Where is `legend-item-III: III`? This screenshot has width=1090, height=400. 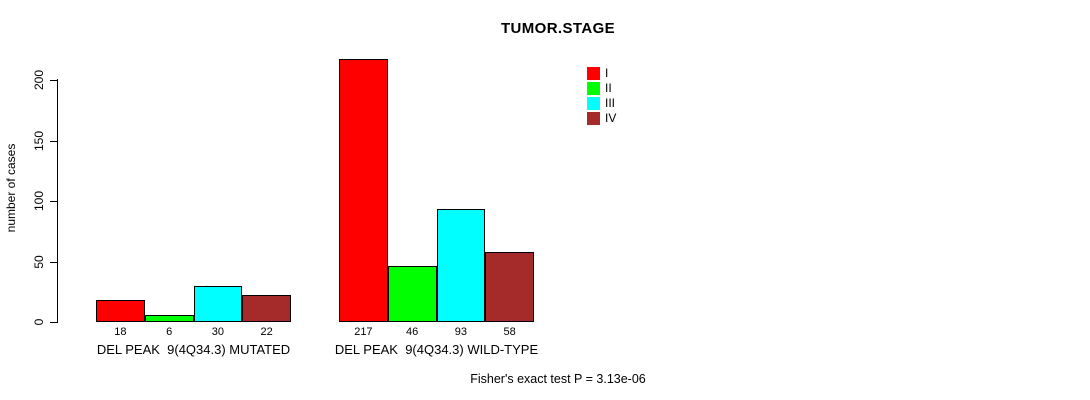 legend-item-III: III is located at coordinates (622, 103).